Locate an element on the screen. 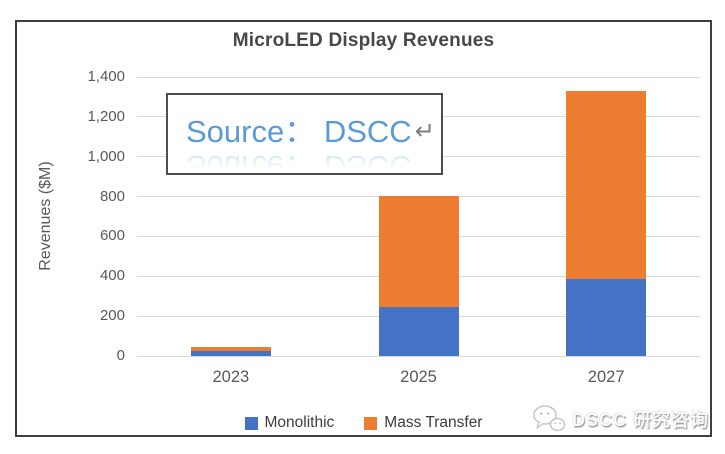 This screenshot has height=454, width=725. footer-watermark: DSCC 研究咨询 is located at coordinates (620, 419).